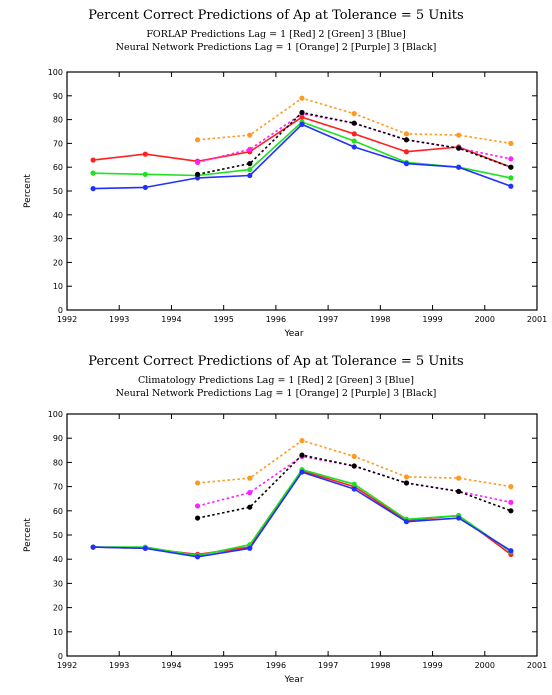 This screenshot has width=552, height=695. What do you see at coordinates (223, 665) in the screenshot?
I see `x-tick-label: 1995` at bounding box center [223, 665].